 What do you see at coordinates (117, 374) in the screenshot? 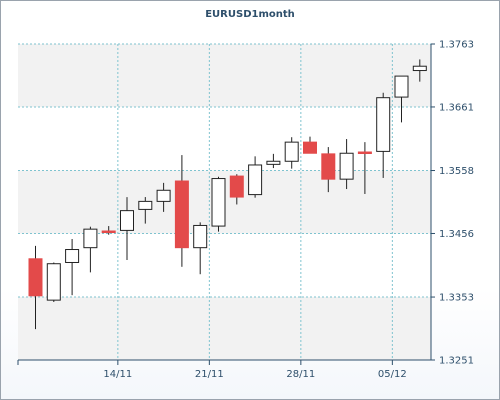
I see `x-tick-label: 14/11` at bounding box center [117, 374].